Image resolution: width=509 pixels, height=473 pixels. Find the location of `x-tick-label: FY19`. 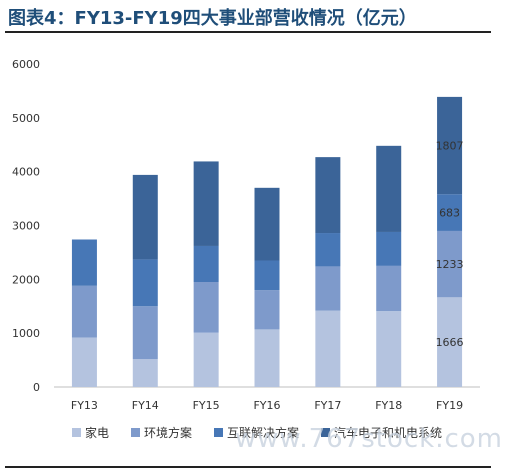

x-tick-label: FY19 is located at coordinates (449, 405).